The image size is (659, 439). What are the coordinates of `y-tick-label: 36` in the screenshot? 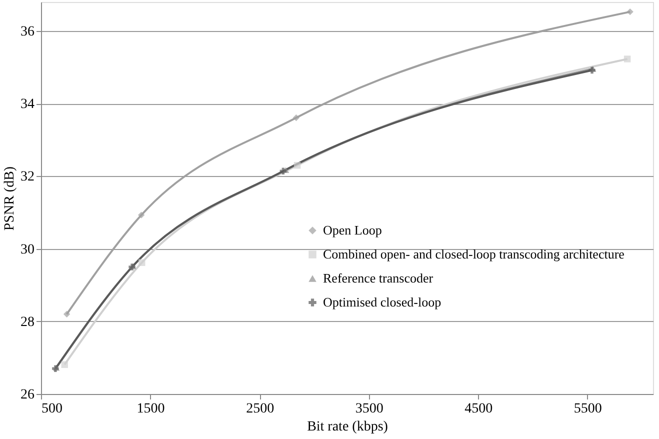 It's located at (27, 32).